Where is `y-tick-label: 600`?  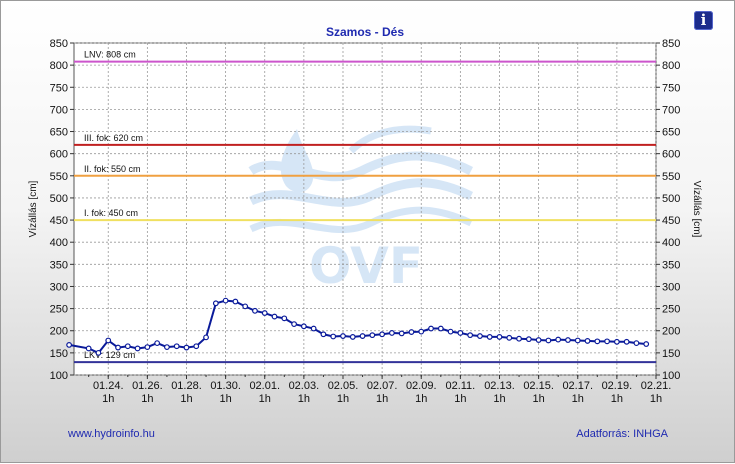
y-tick-label: 600 is located at coordinates (59, 155).